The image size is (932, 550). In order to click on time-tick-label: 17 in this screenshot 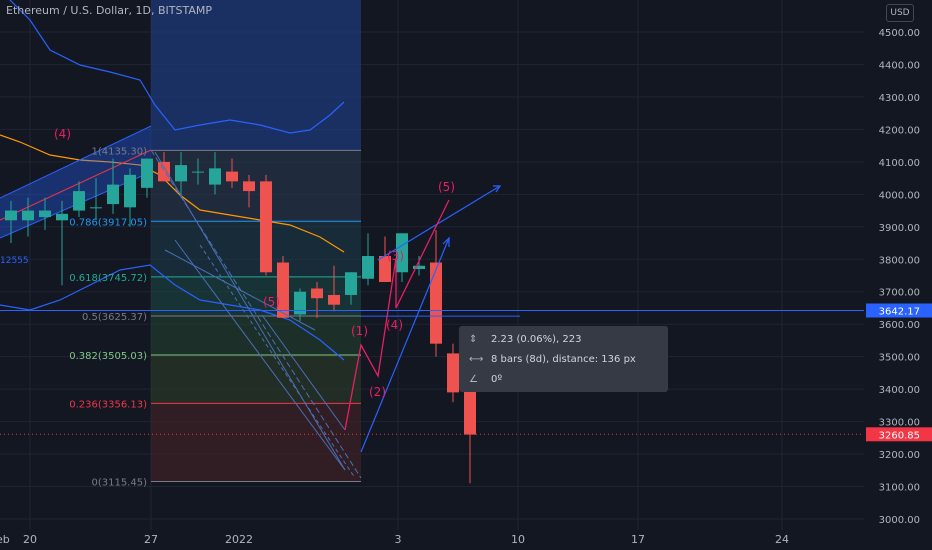, I will do `click(638, 539)`.